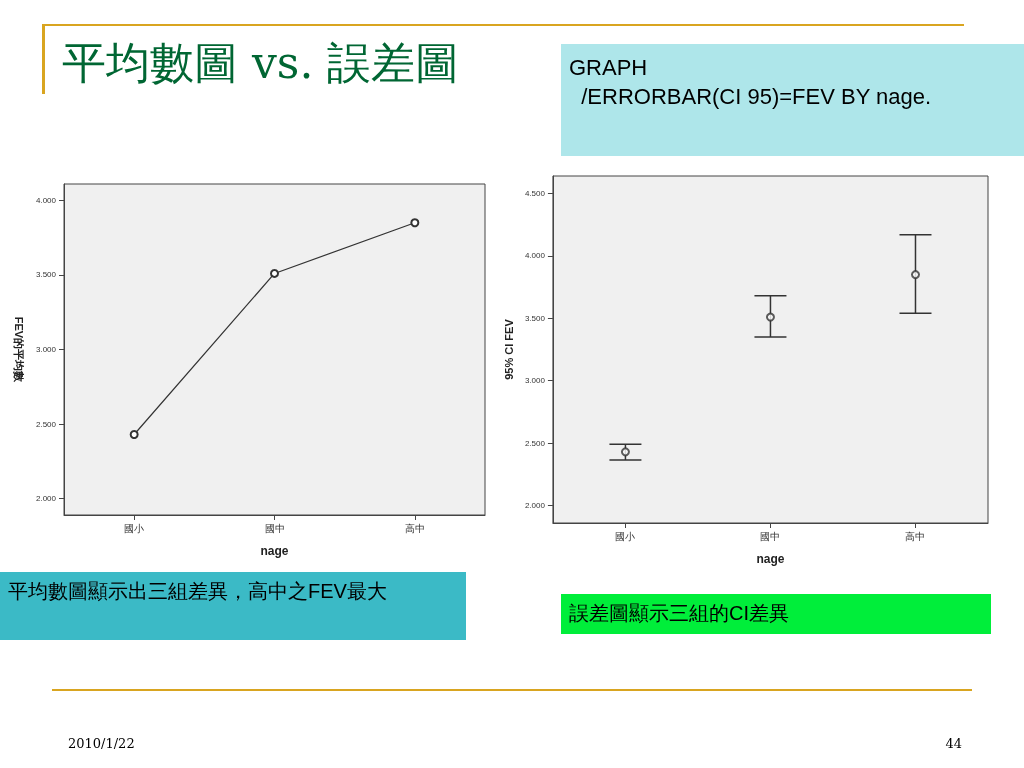 This screenshot has height=768, width=1024. I want to click on text: 誤差圖顯示三組的CI差異, so click(776, 614).